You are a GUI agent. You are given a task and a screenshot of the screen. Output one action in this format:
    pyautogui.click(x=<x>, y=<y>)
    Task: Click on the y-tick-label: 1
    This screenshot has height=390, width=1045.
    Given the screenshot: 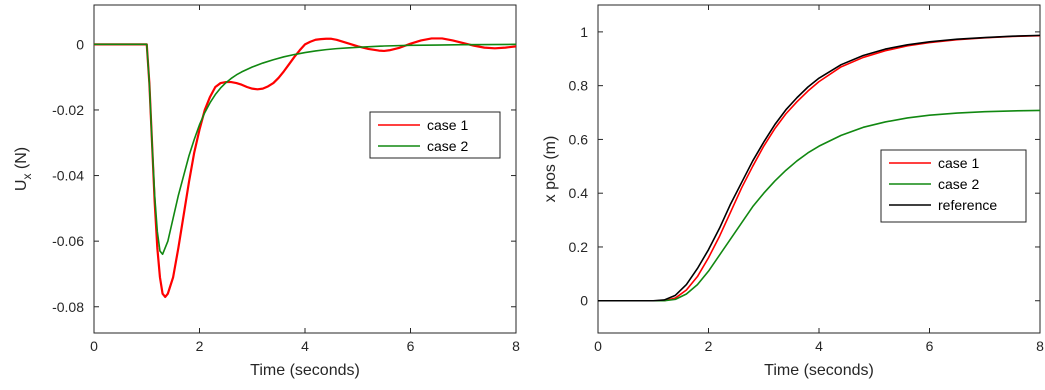 What is the action you would take?
    pyautogui.click(x=584, y=32)
    